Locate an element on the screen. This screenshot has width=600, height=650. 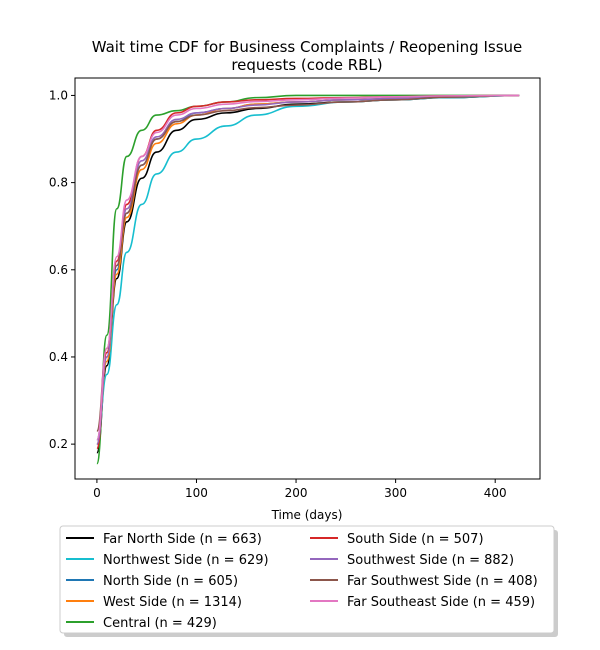
y-tick-label: 1.0 is located at coordinates (58, 95).